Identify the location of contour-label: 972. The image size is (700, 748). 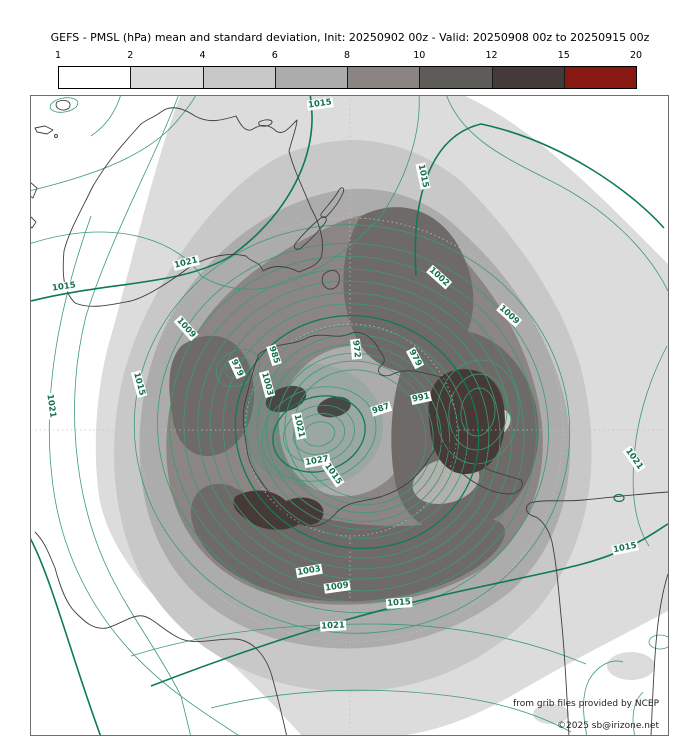
(356, 349).